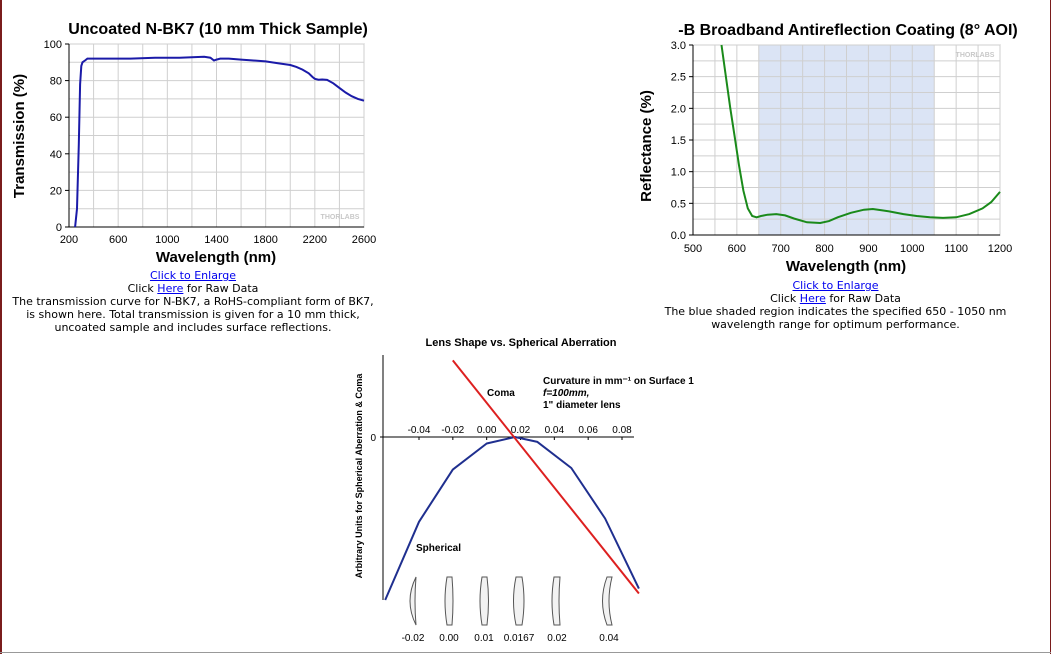 Image resolution: width=1051 pixels, height=654 pixels. What do you see at coordinates (618, 381) in the screenshot?
I see `curvature-annotation: Curvature in mm⁻¹ on Surface 1` at bounding box center [618, 381].